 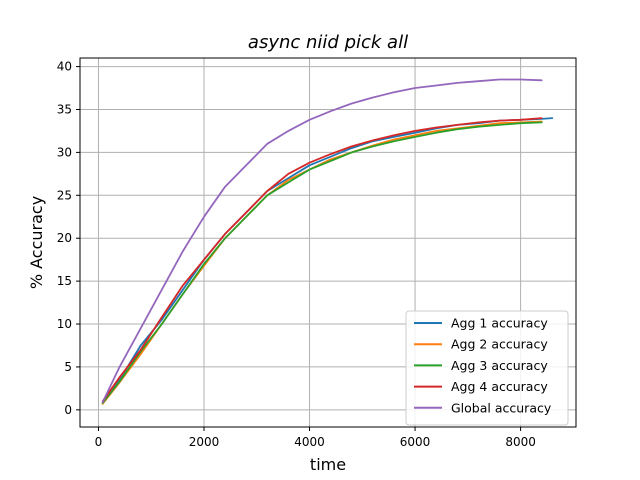 I want to click on legend-label: Agg 3 accuracy, so click(x=499, y=365).